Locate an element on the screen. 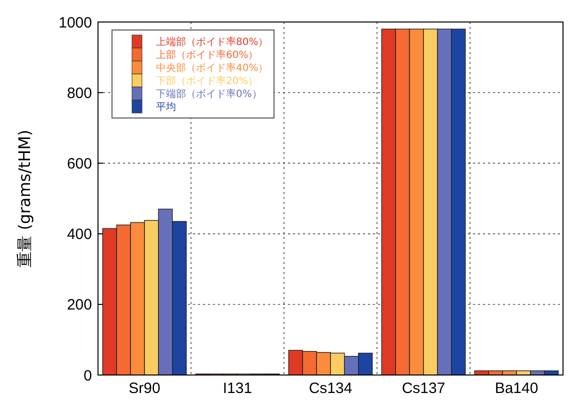 The width and height of the screenshot is (573, 401). y-tick-label: 1000 is located at coordinates (75, 23).